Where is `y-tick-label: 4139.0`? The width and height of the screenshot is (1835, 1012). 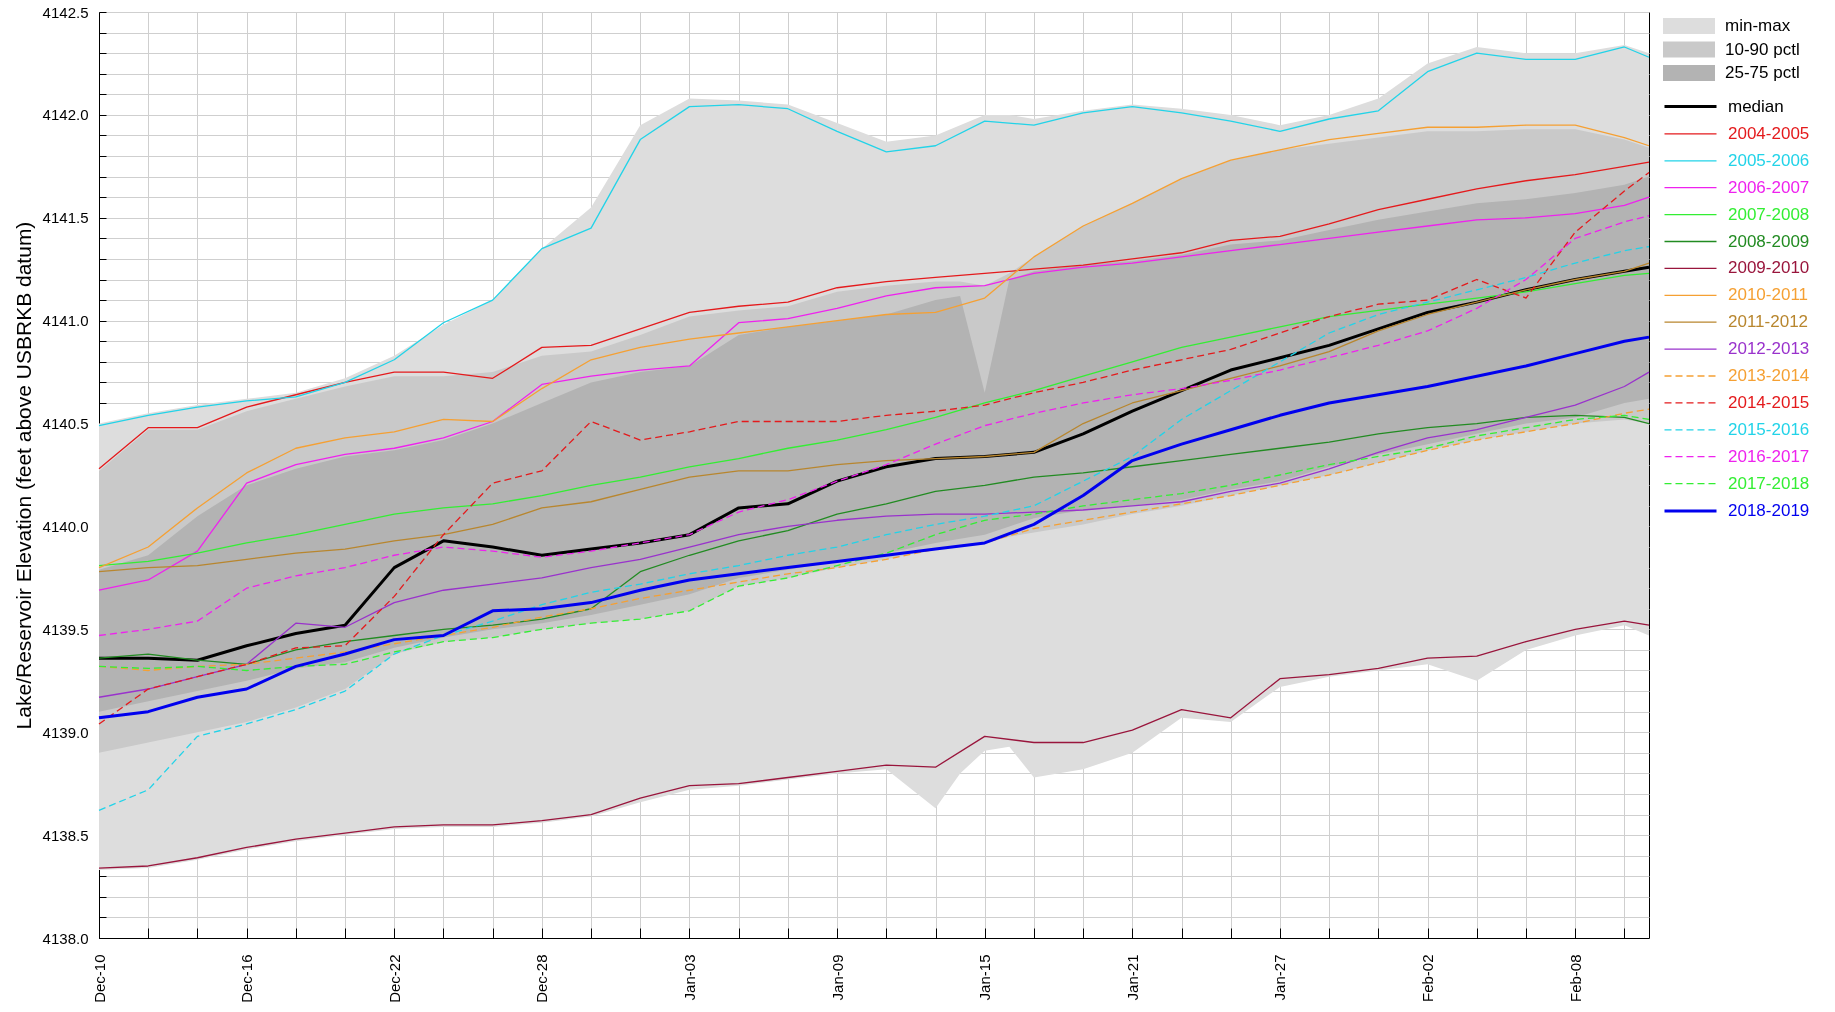
y-tick-label: 4139.0 is located at coordinates (65, 732).